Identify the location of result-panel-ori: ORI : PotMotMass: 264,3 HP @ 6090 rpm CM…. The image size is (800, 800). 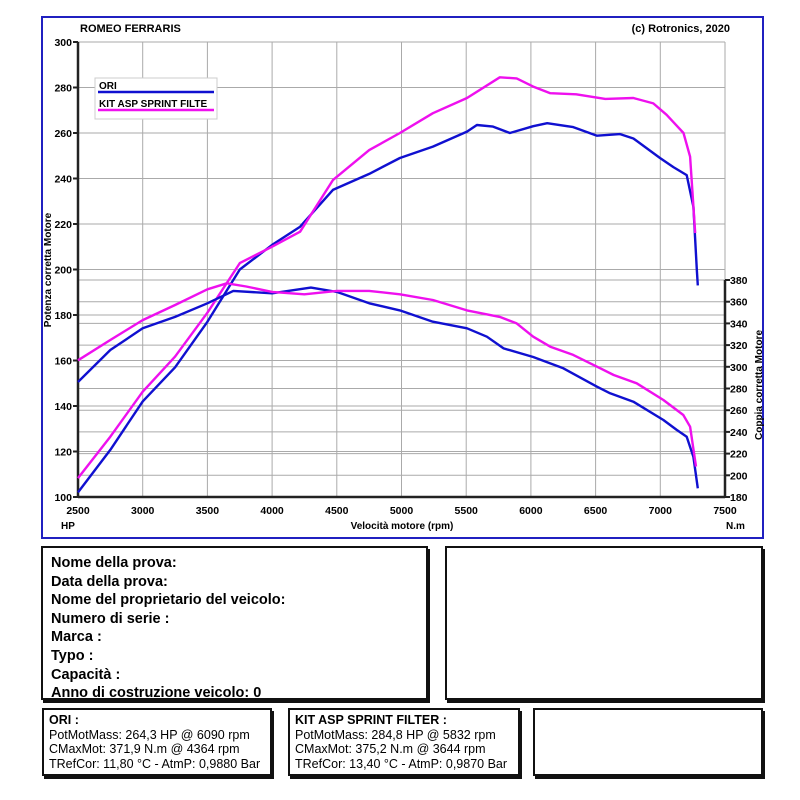
(157, 742).